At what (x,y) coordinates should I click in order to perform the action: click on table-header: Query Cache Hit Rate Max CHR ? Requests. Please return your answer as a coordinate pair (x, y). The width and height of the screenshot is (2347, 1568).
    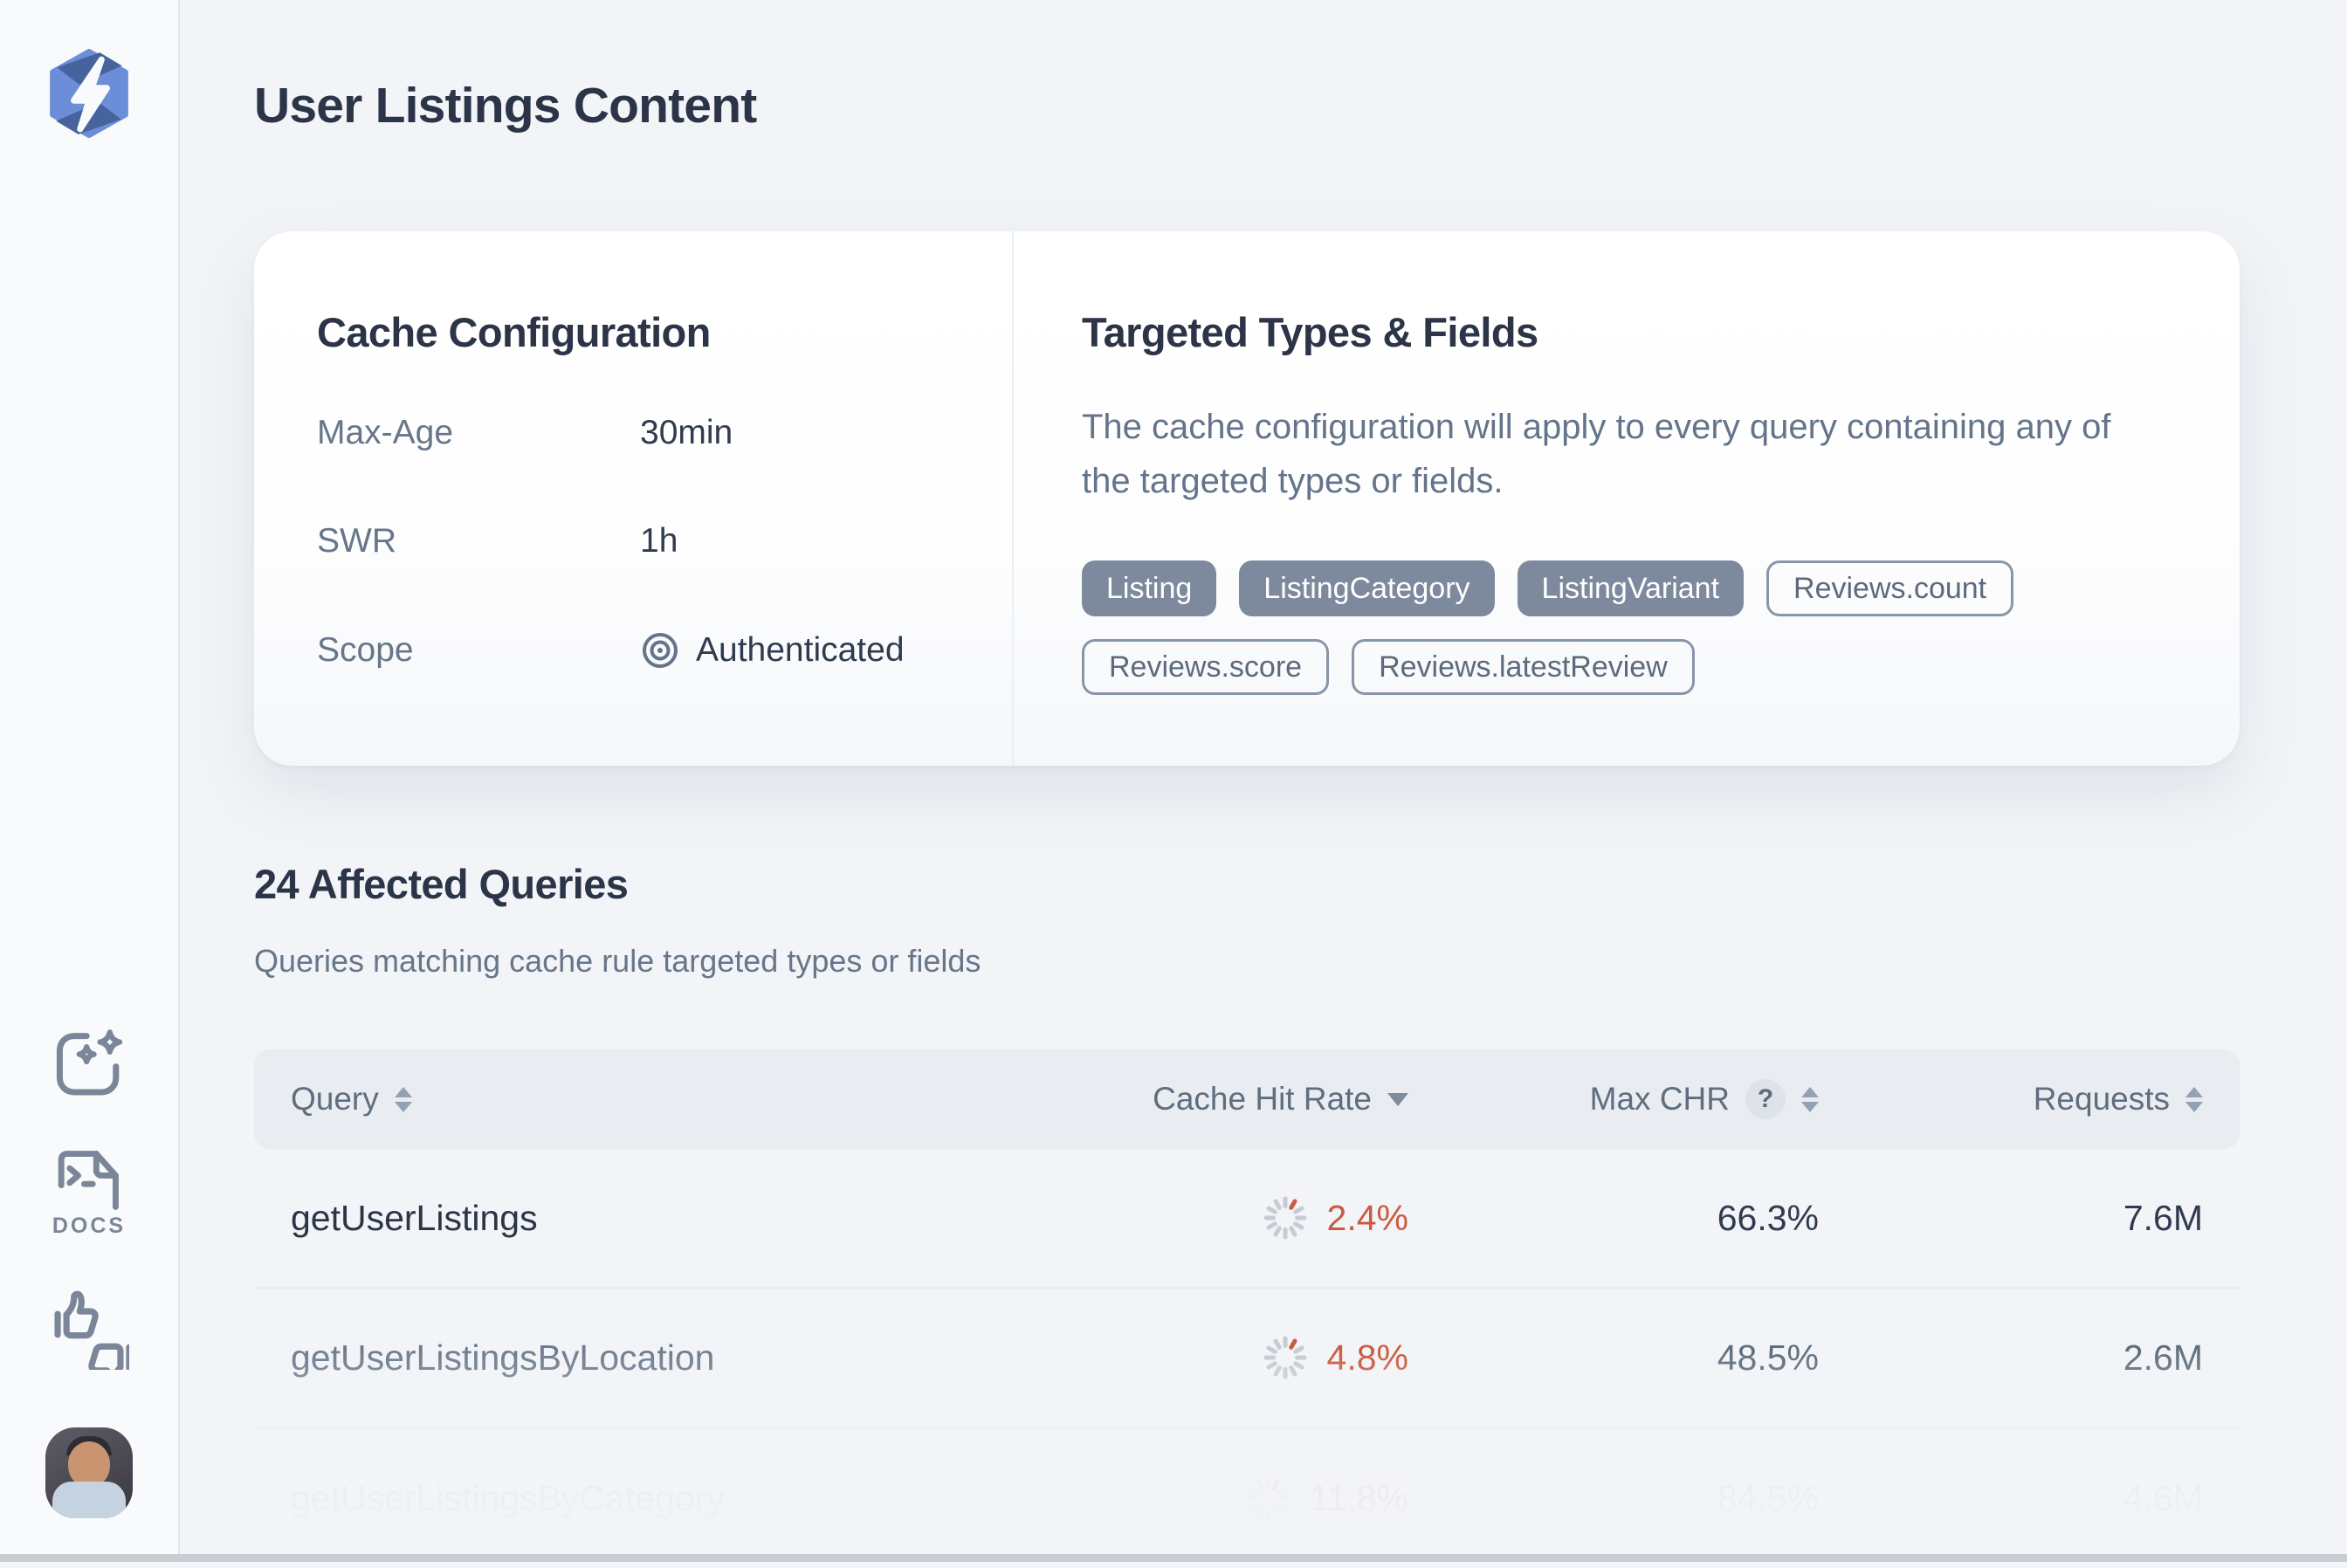
    Looking at the image, I should click on (1247, 1099).